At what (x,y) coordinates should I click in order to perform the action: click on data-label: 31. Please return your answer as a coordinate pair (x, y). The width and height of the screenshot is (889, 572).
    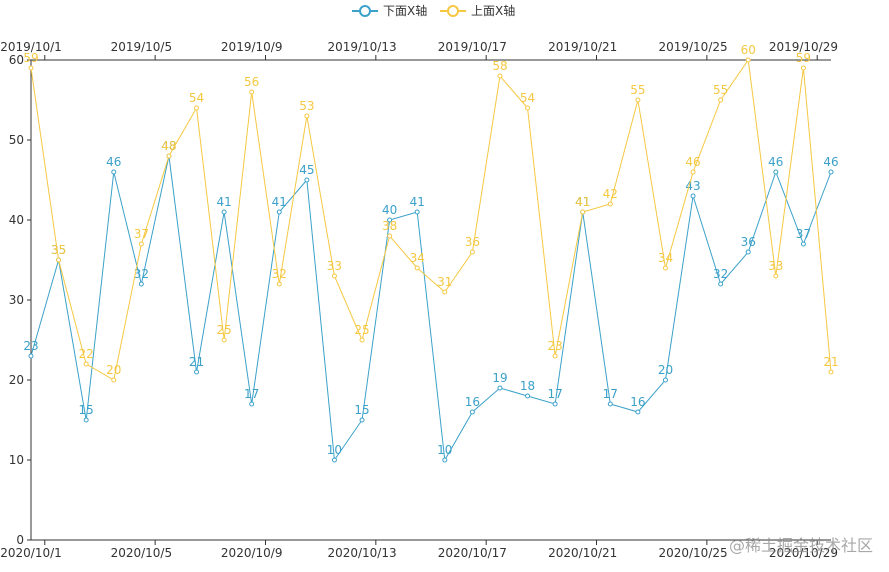
    Looking at the image, I should click on (444, 282).